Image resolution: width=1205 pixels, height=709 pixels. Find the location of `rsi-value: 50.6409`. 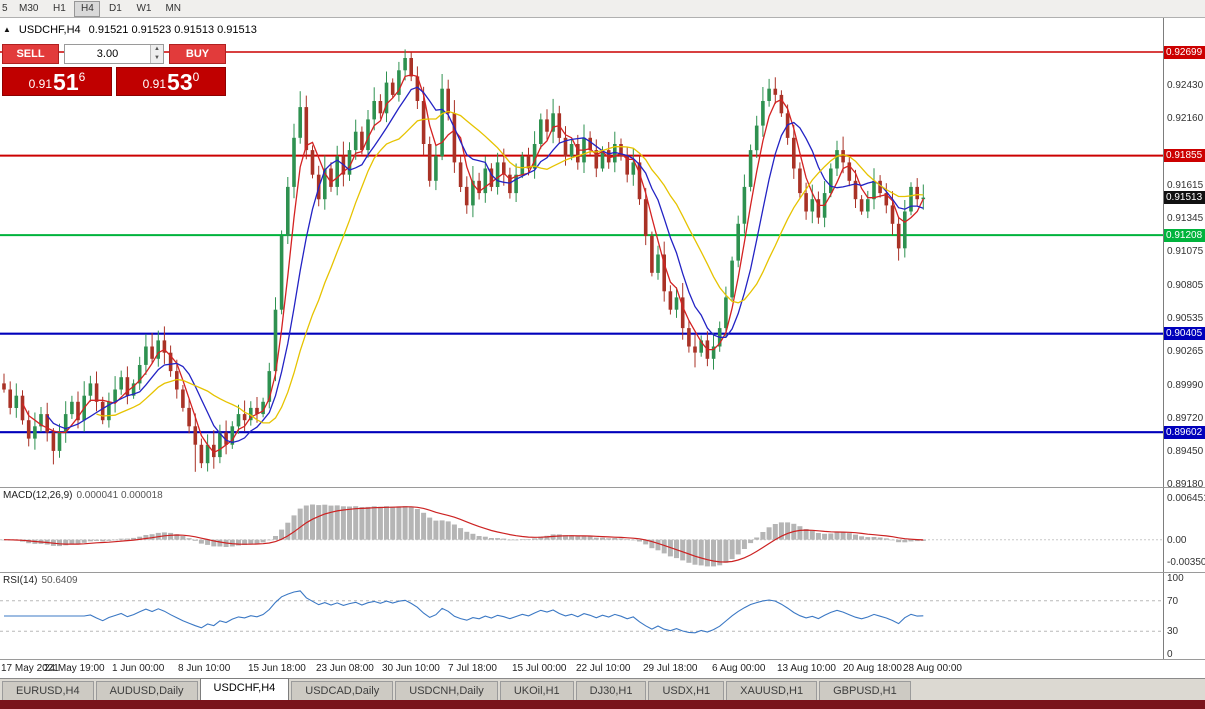

rsi-value: 50.6409 is located at coordinates (59, 580).